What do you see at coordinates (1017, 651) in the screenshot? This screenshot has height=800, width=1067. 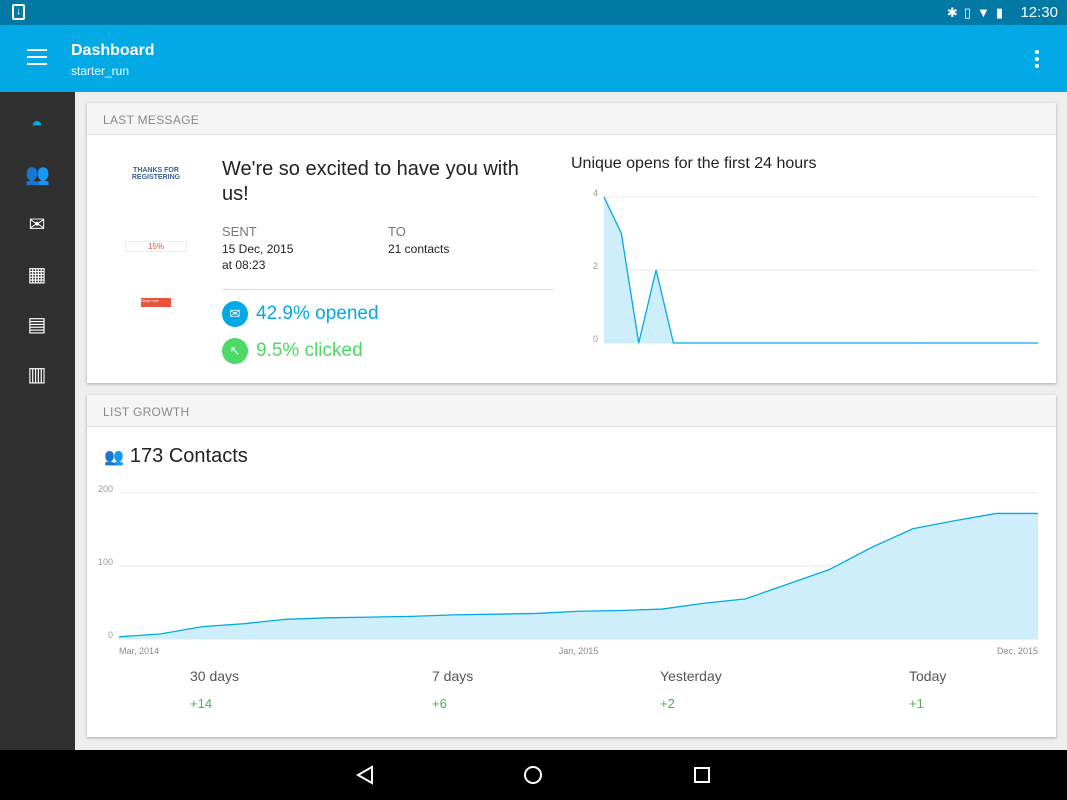 I see `x-tick-label: Dec, 2015` at bounding box center [1017, 651].